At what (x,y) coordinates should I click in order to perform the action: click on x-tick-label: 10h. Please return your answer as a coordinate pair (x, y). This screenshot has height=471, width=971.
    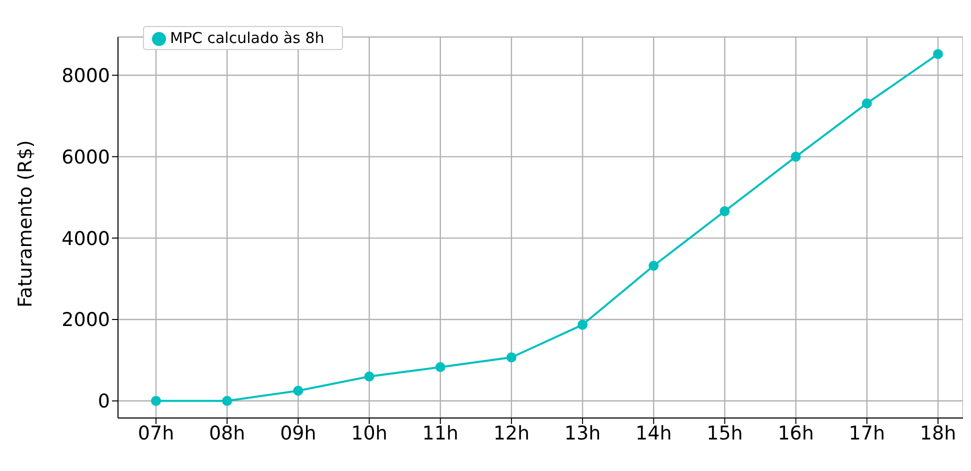
    Looking at the image, I should click on (369, 433).